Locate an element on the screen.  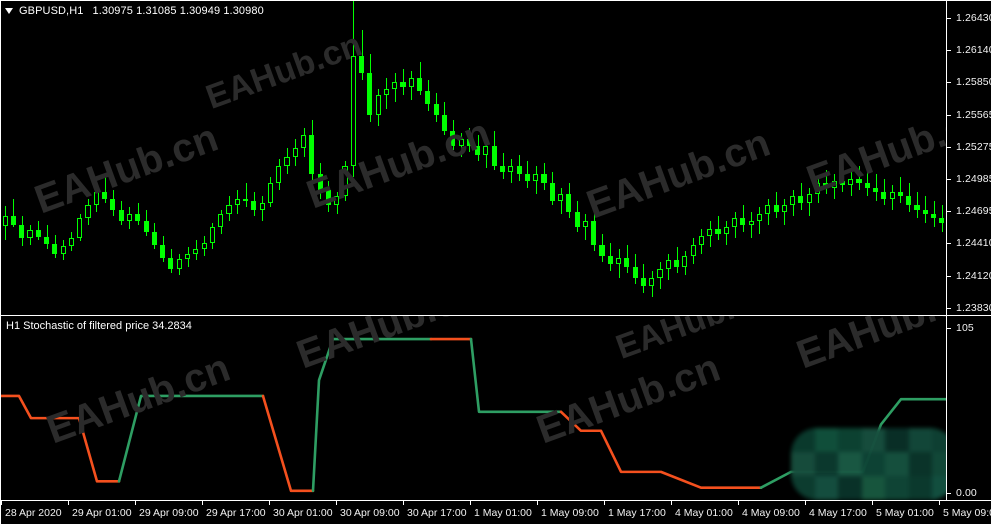
indicator-line-segment is located at coordinates (61, 438).